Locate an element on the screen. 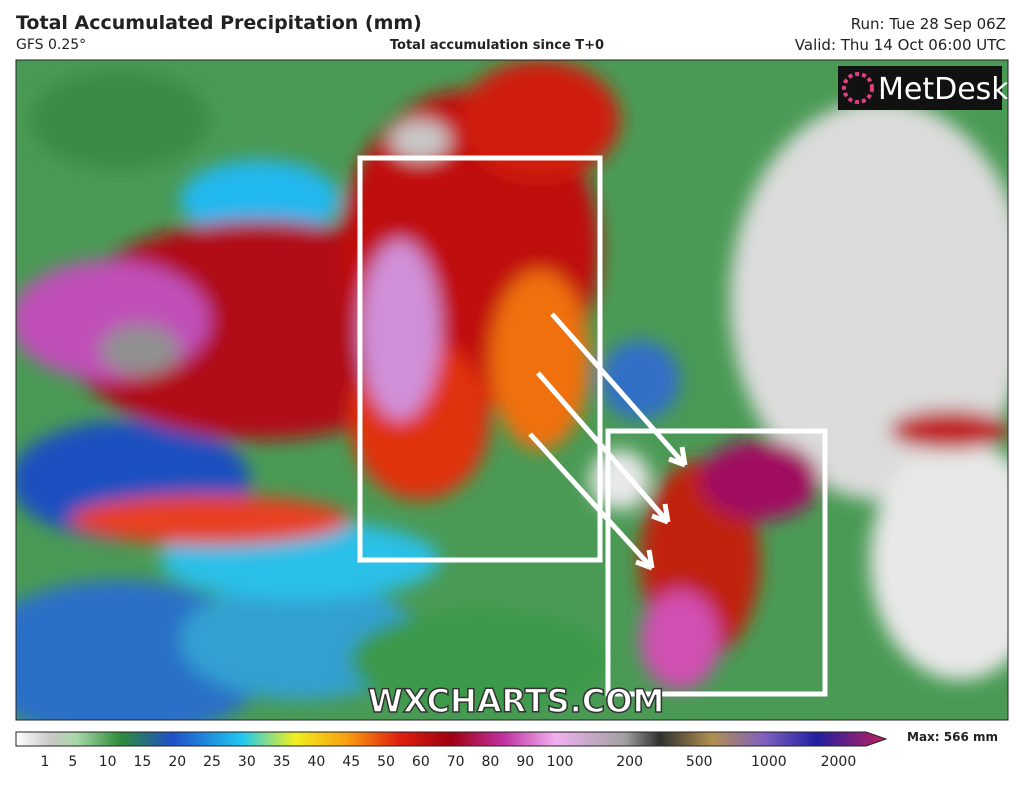  model: GFS 0.25° is located at coordinates (51, 45).